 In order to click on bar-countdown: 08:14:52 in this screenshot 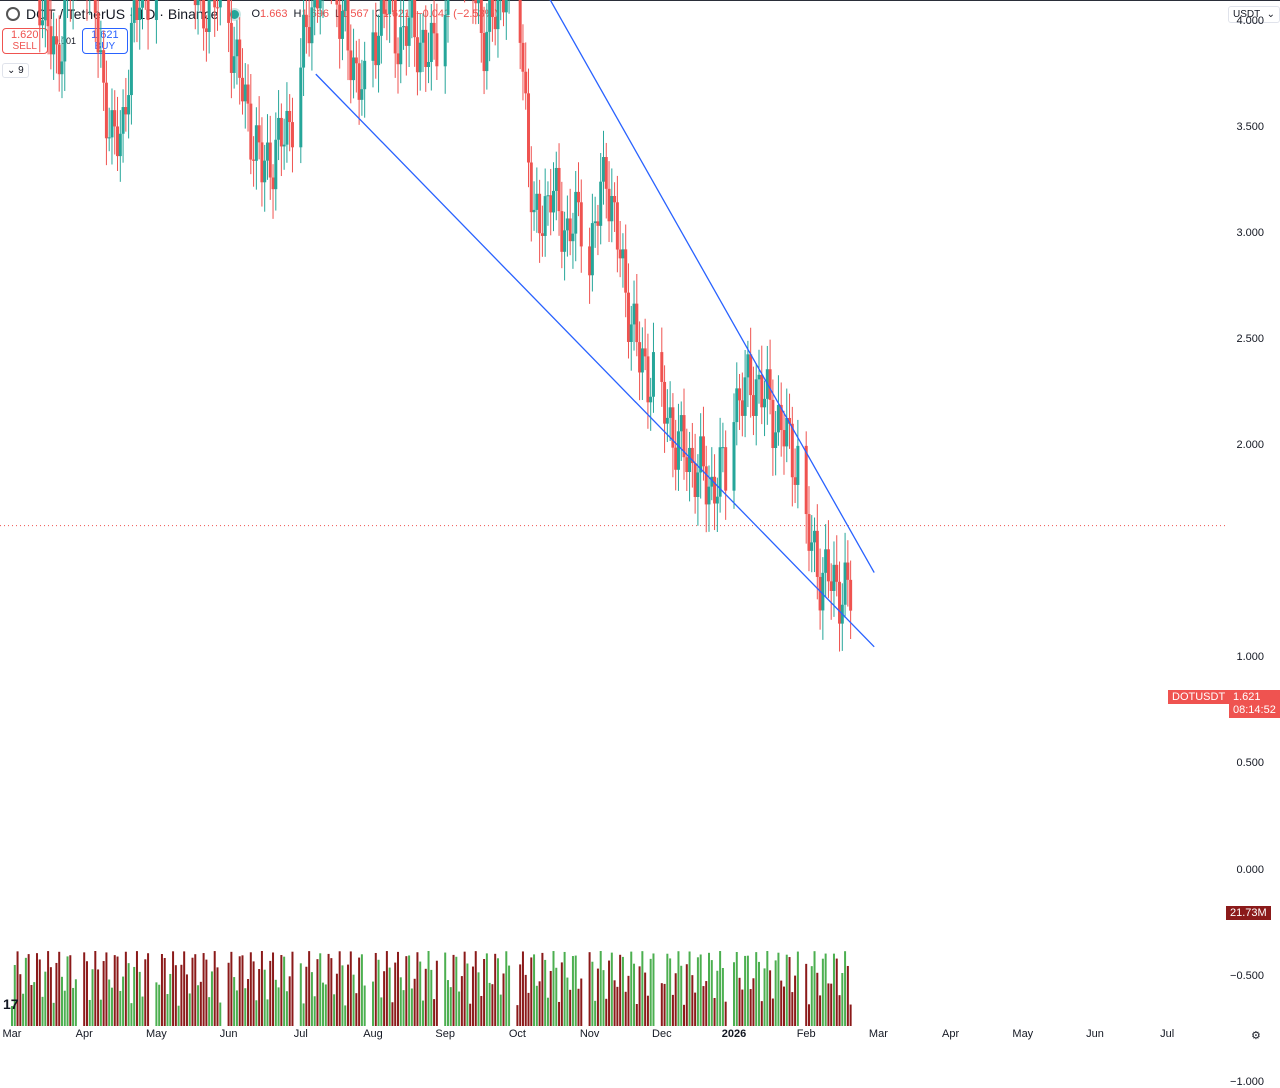, I will do `click(1254, 710)`.